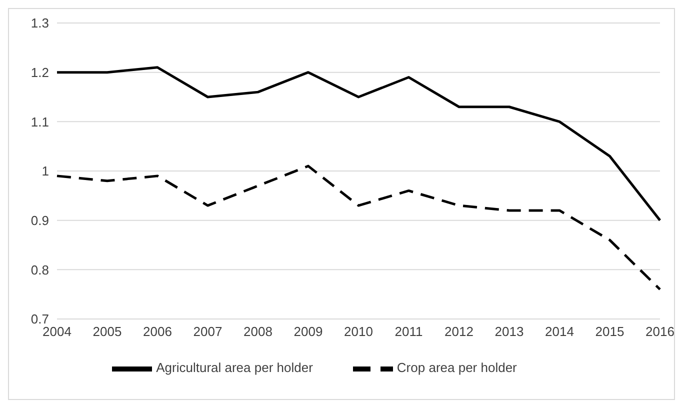 The width and height of the screenshot is (681, 406). I want to click on x-tick-label: 2015, so click(609, 332).